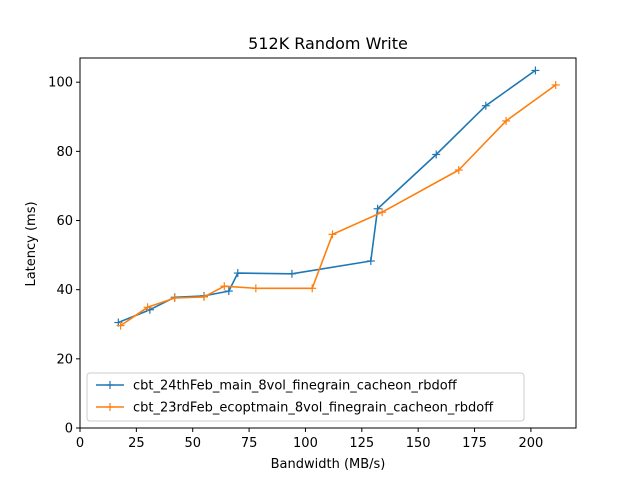 The image size is (640, 480). I want to click on x-tick-label: 125, so click(361, 443).